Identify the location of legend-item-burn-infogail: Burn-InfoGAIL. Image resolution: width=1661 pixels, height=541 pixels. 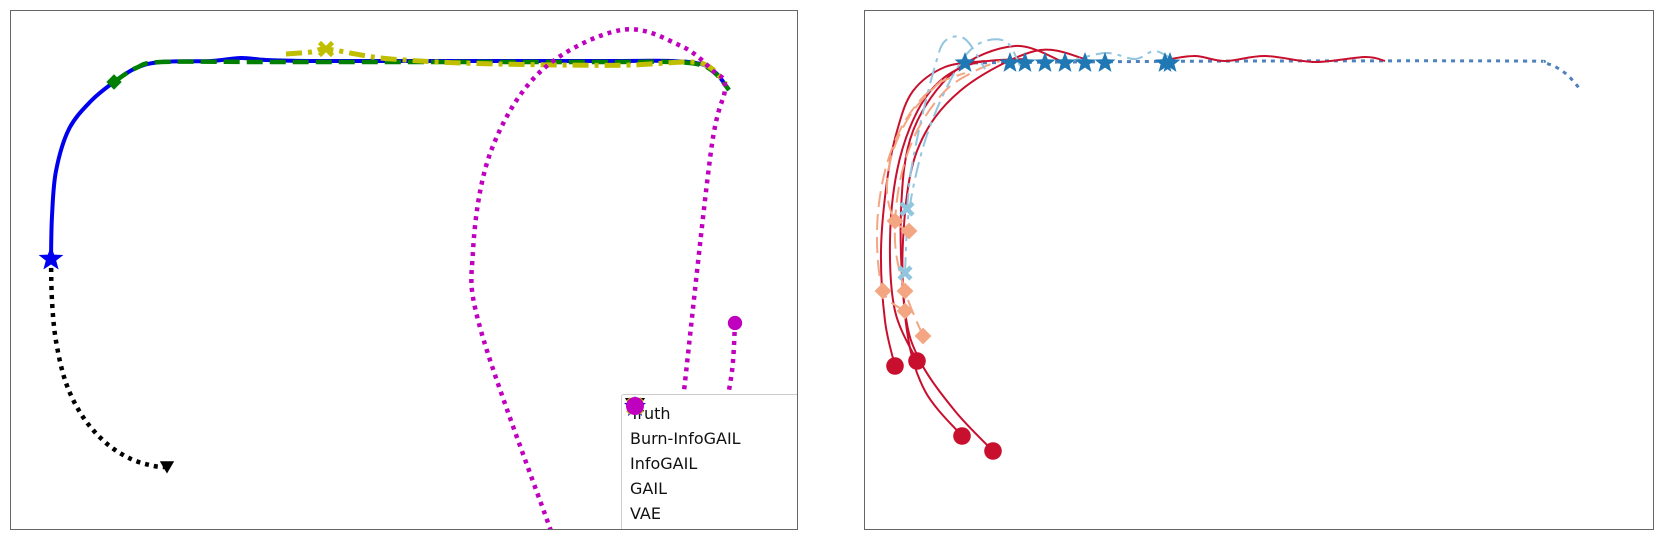
(707, 423).